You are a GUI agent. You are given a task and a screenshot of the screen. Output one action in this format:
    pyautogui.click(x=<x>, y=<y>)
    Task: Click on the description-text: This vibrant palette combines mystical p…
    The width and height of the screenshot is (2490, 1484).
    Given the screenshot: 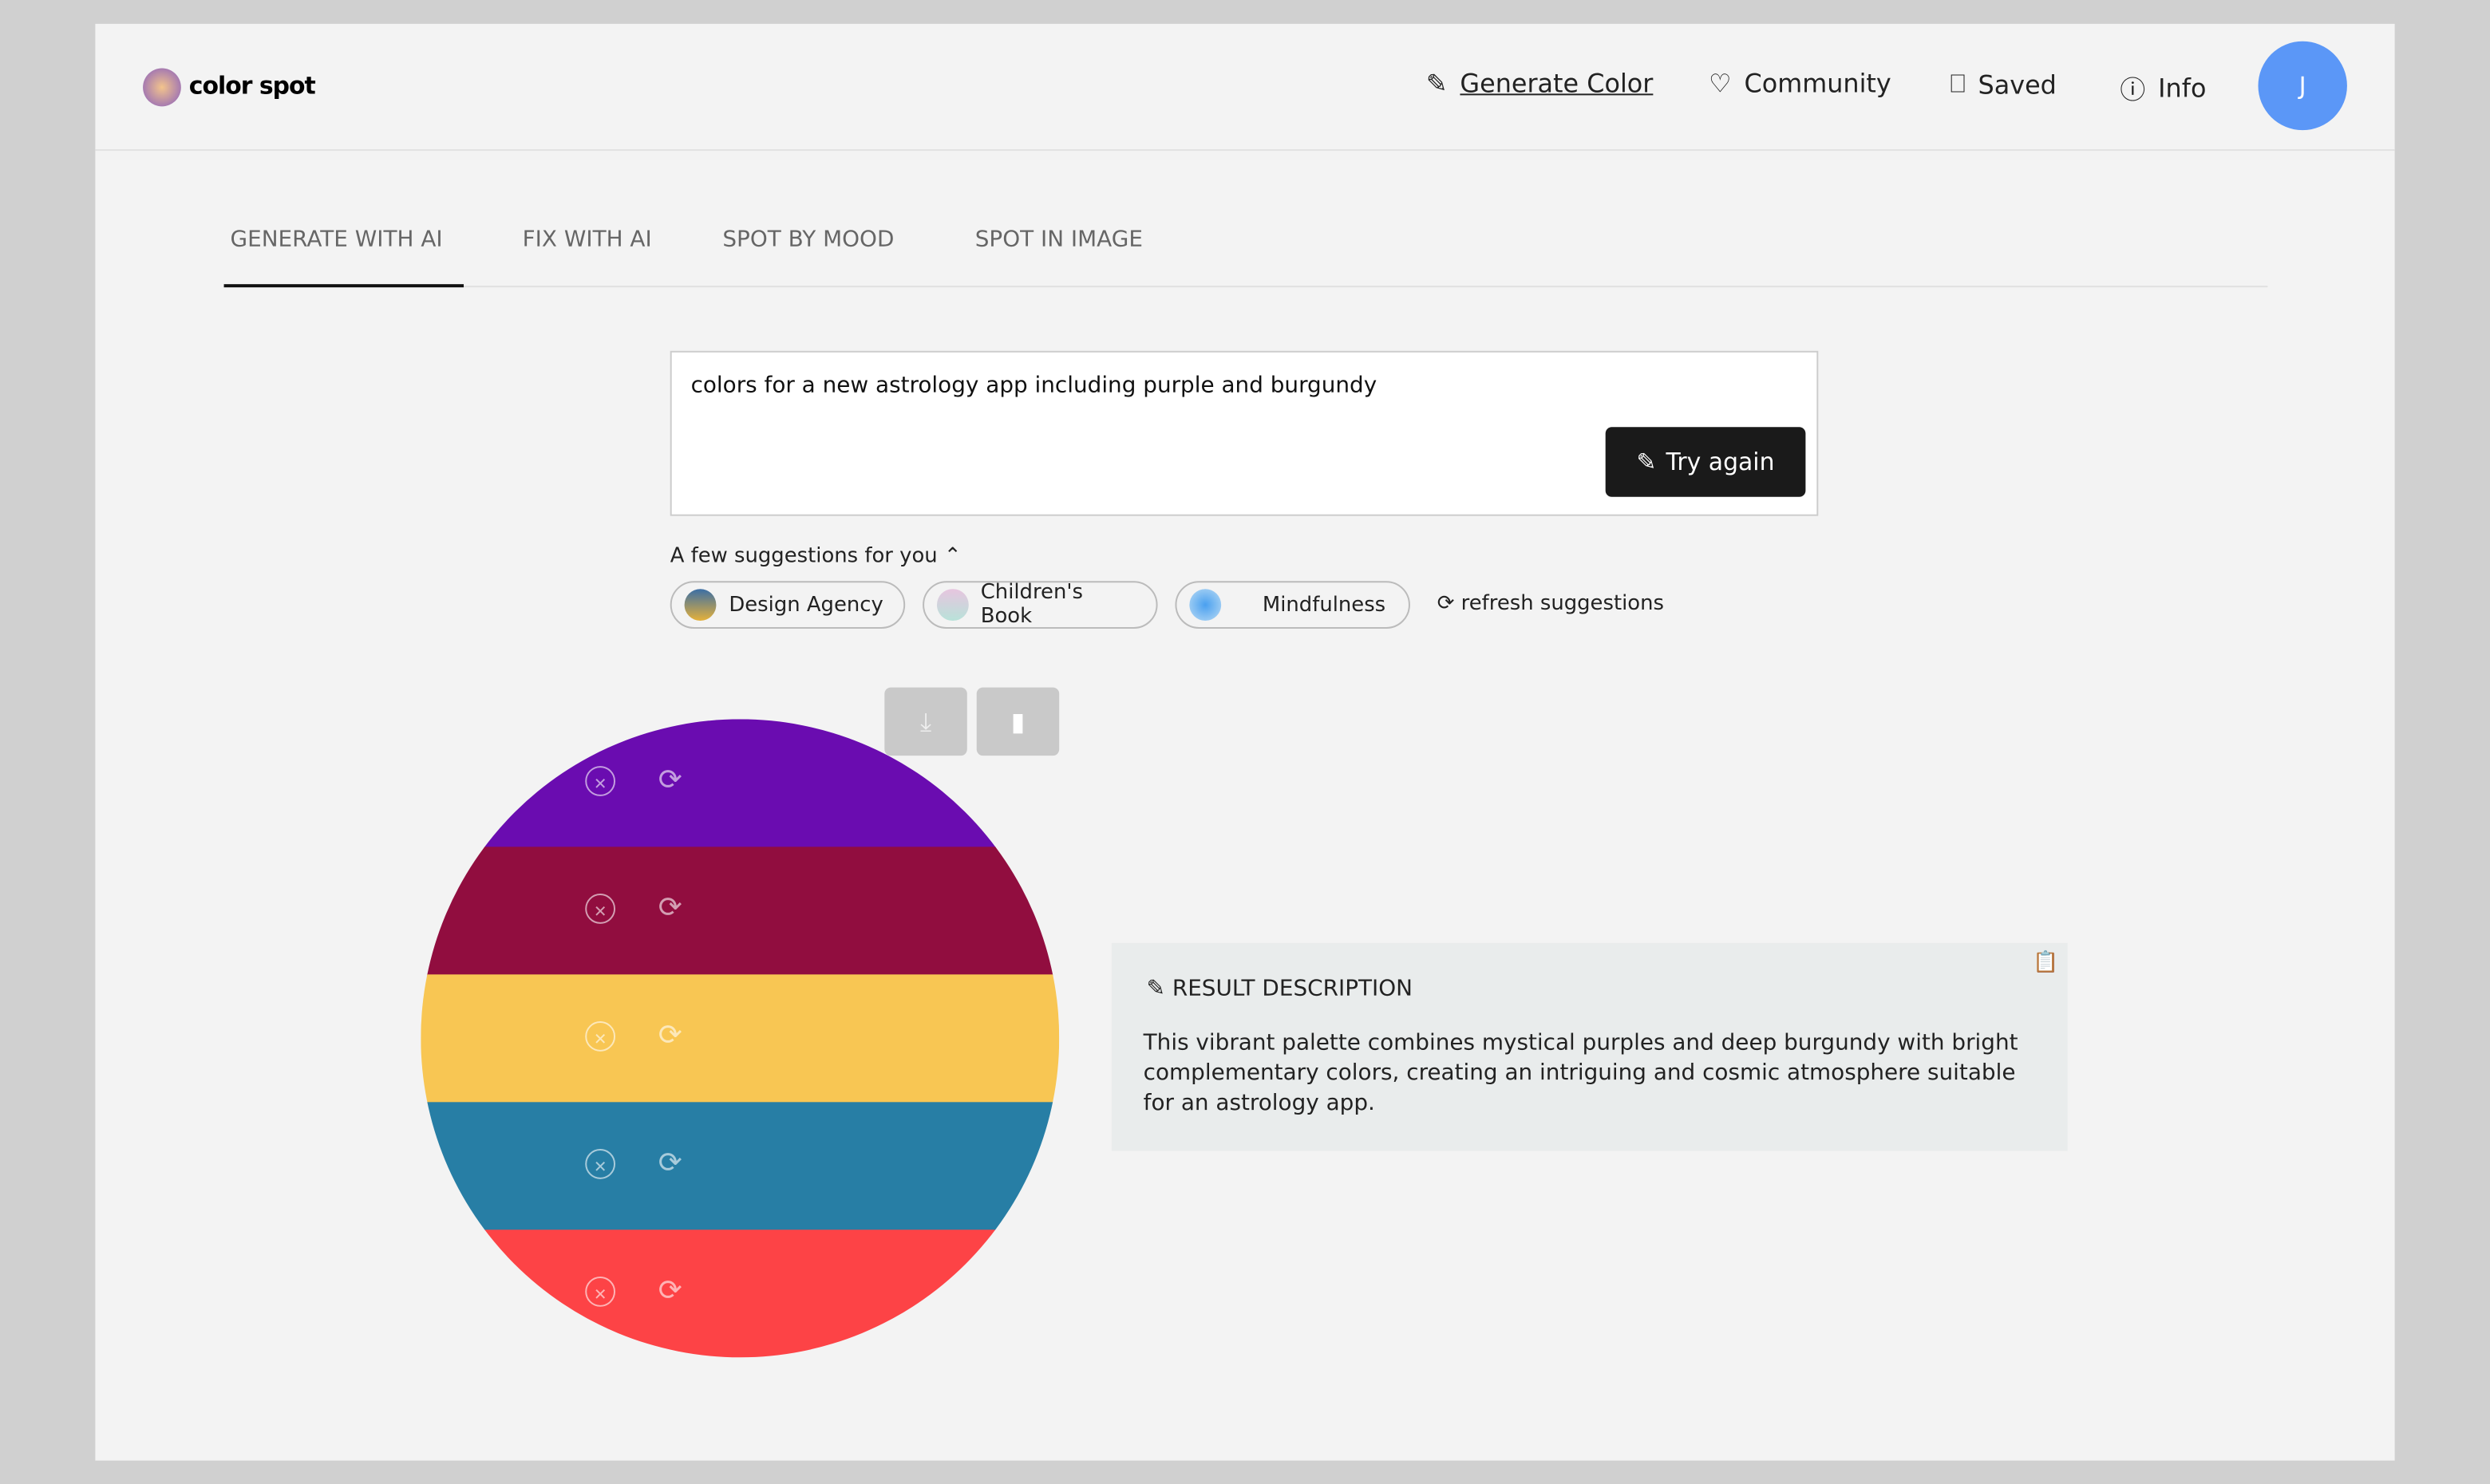 What is the action you would take?
    pyautogui.click(x=1580, y=1073)
    